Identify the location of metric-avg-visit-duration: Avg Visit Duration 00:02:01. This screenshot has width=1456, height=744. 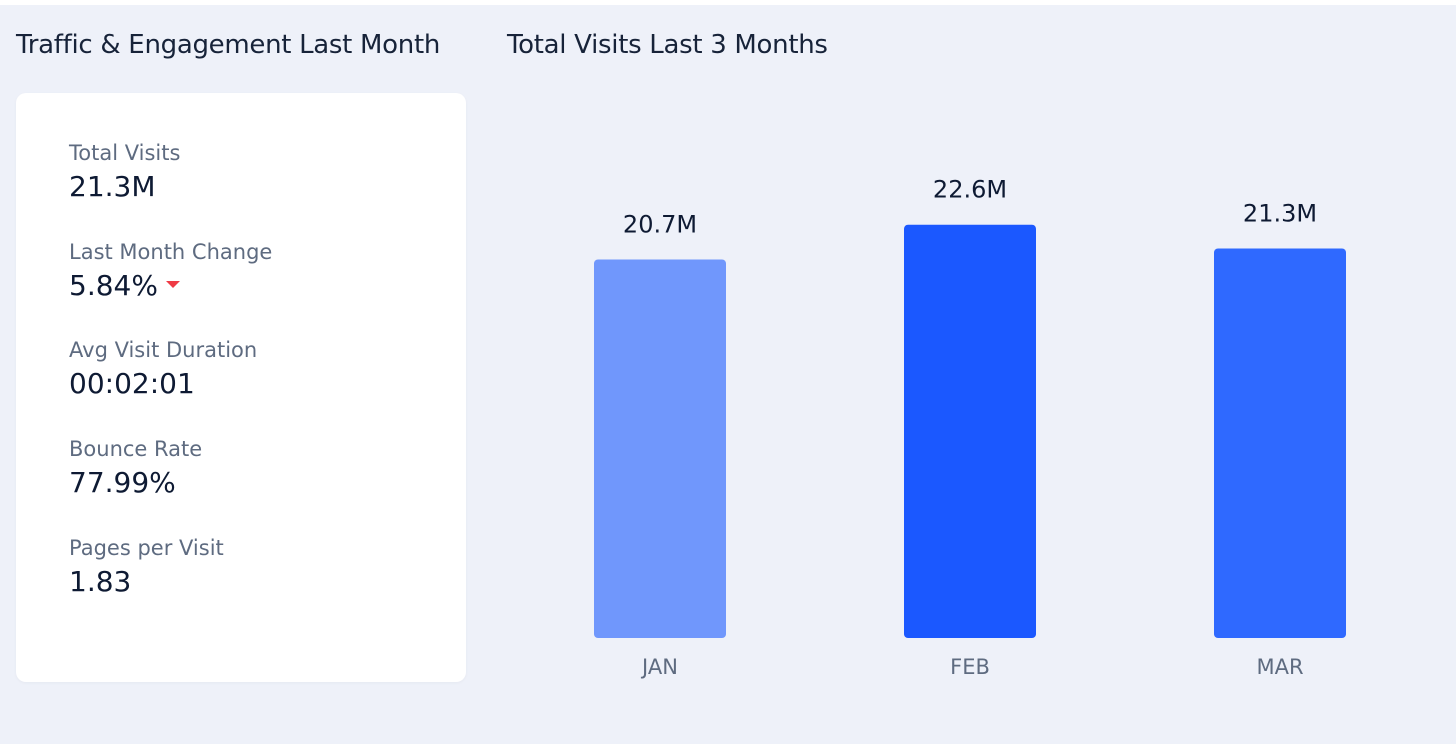
(163, 369).